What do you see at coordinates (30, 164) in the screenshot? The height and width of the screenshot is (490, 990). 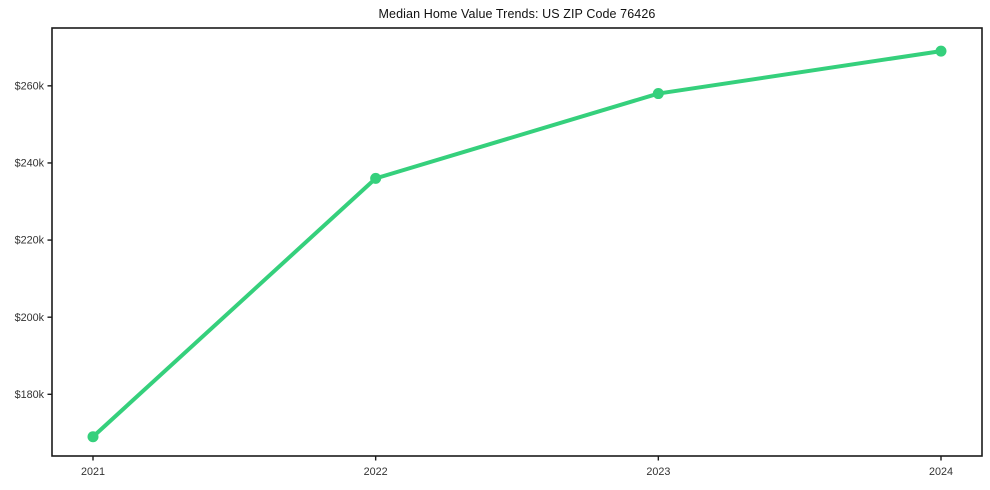 I see `y-tick-label: $240k` at bounding box center [30, 164].